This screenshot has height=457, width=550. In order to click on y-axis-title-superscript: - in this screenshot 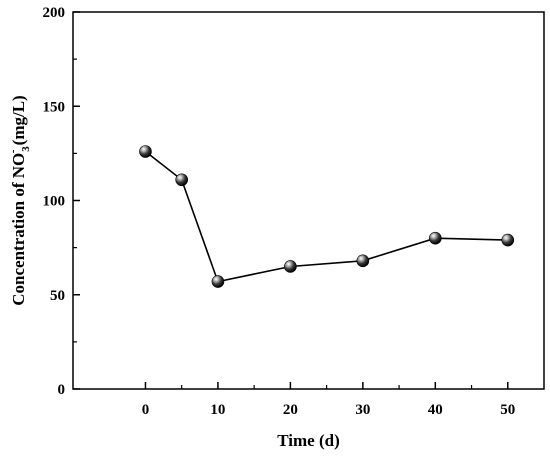, I will do `click(13, 151)`.